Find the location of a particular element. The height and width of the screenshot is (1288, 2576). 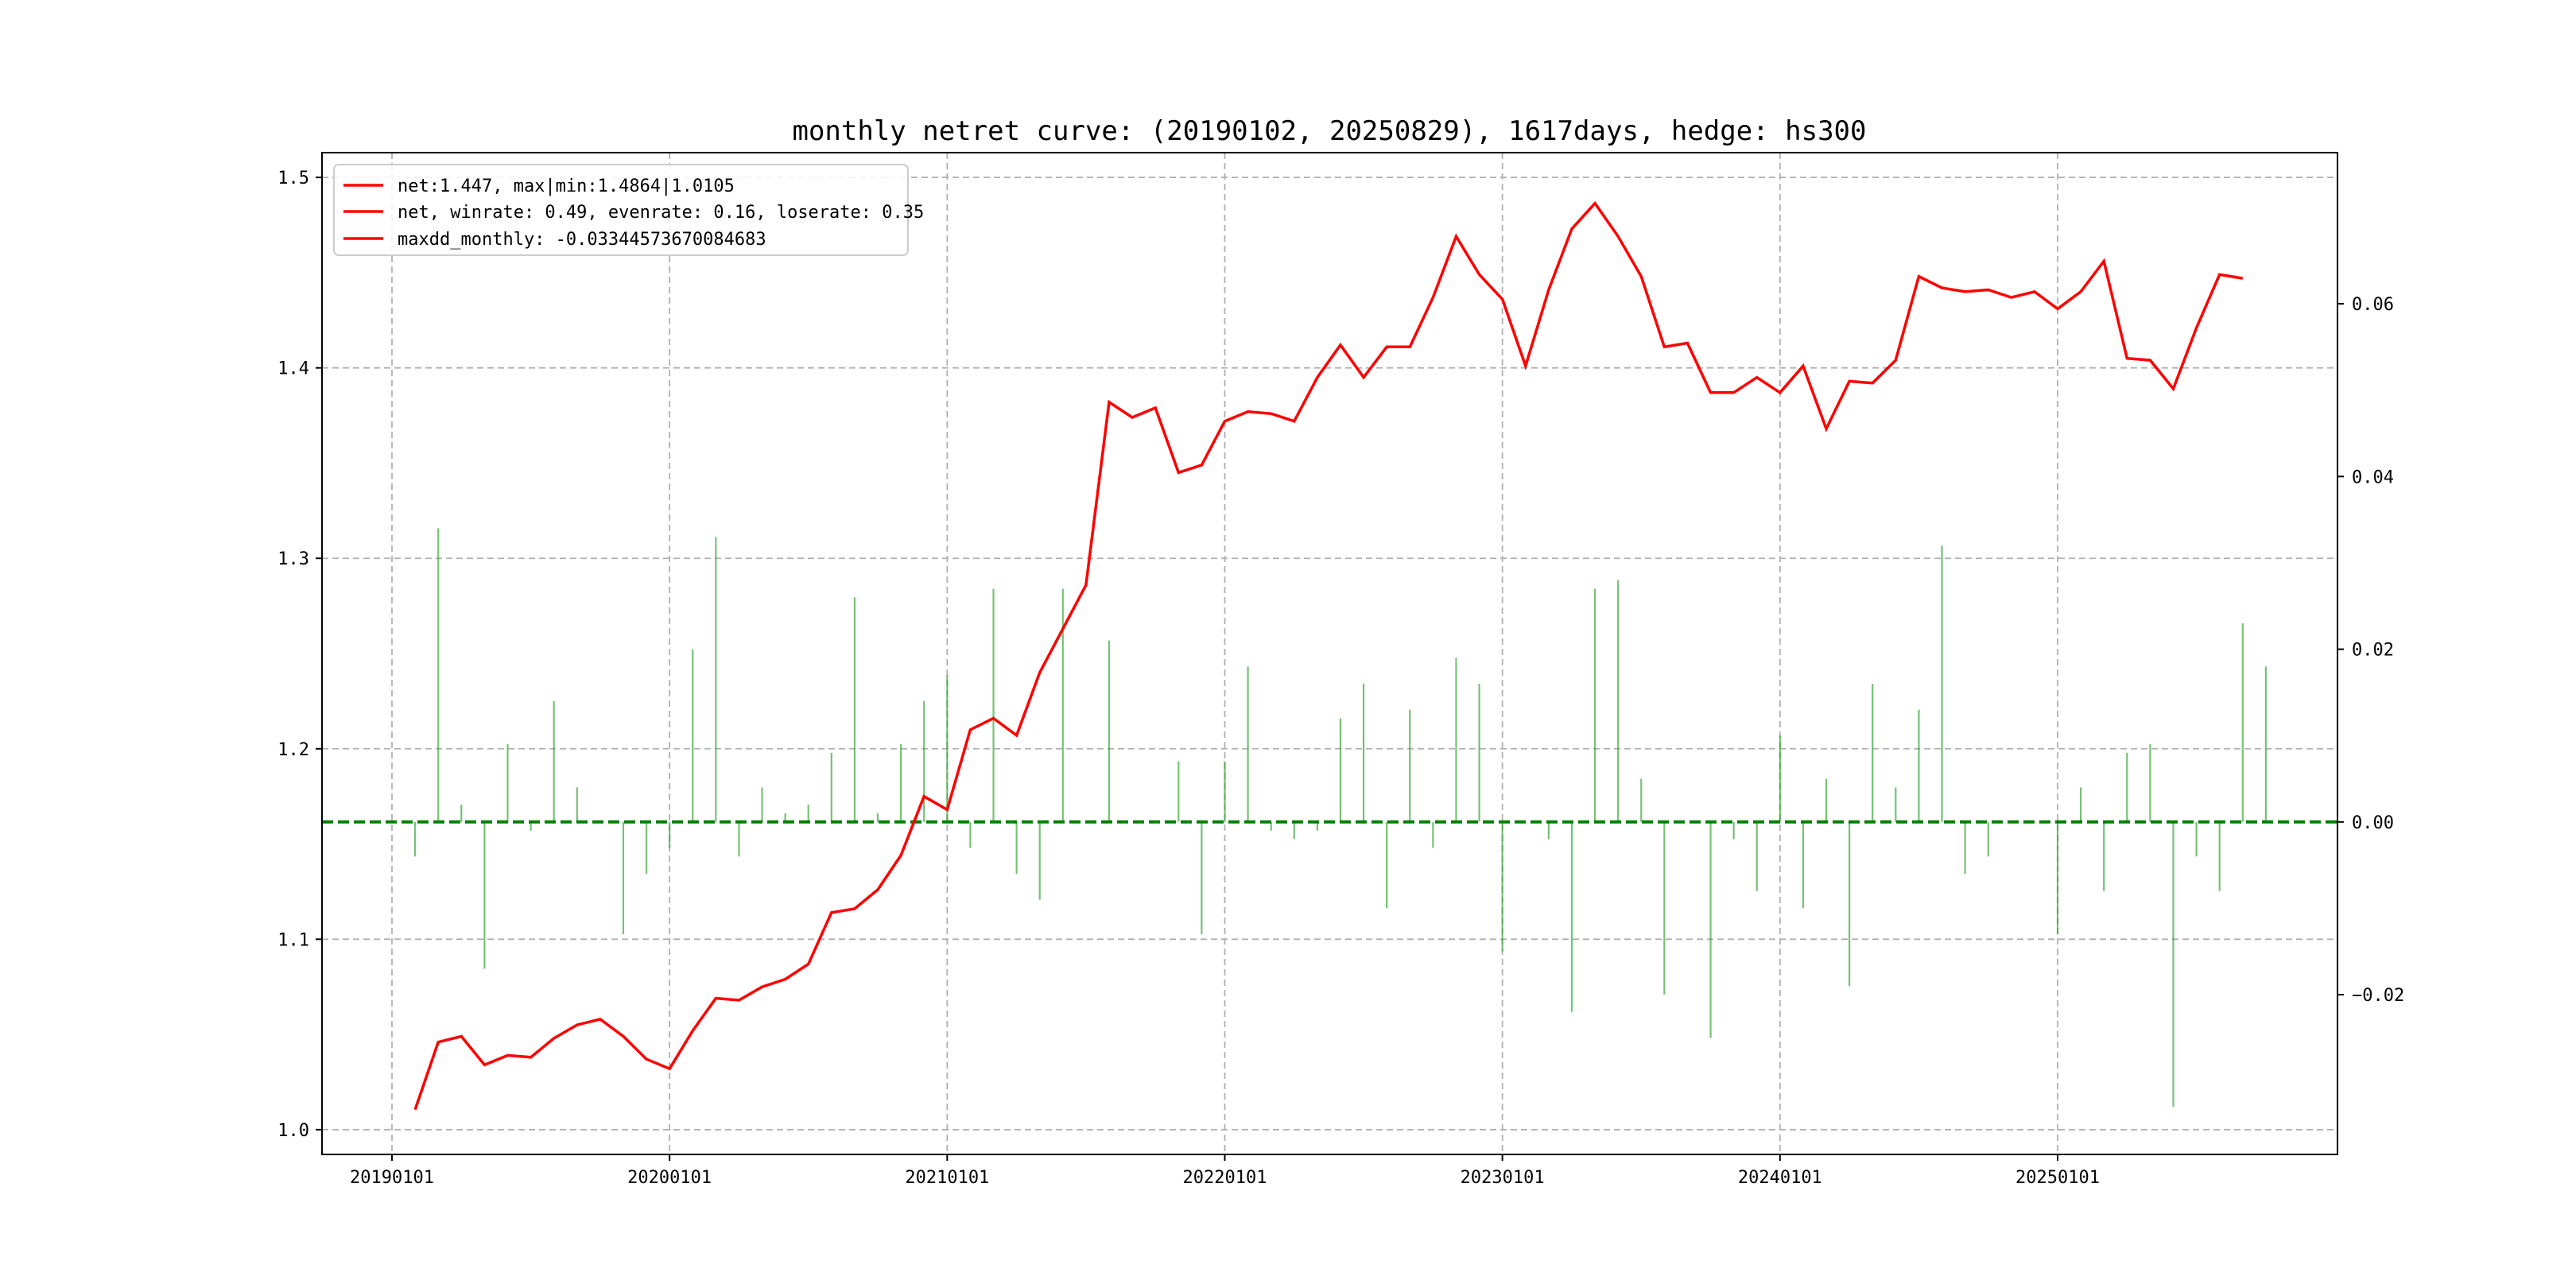

x-tick-label: 20220101 is located at coordinates (1225, 1178).